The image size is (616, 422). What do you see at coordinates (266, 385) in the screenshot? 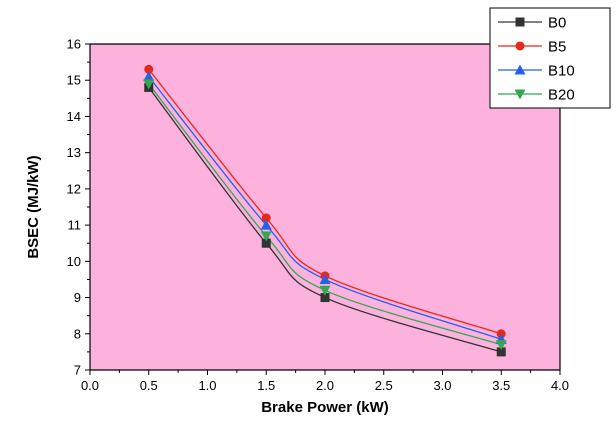
I see `x-tick-label: 1.5` at bounding box center [266, 385].